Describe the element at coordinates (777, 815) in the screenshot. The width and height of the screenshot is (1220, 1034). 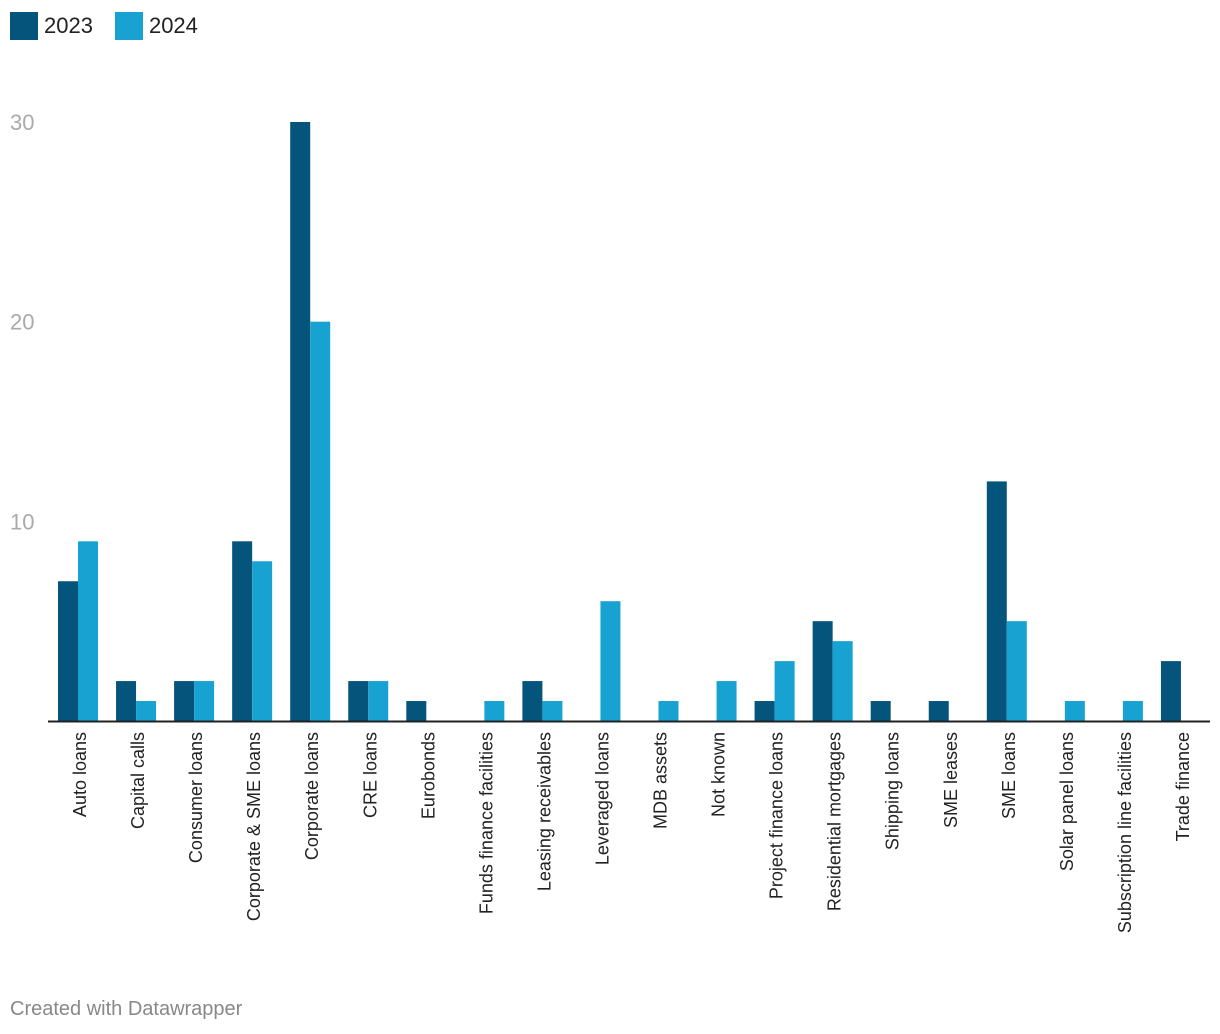
I see `x-tick-label: Project finance loans` at that location.